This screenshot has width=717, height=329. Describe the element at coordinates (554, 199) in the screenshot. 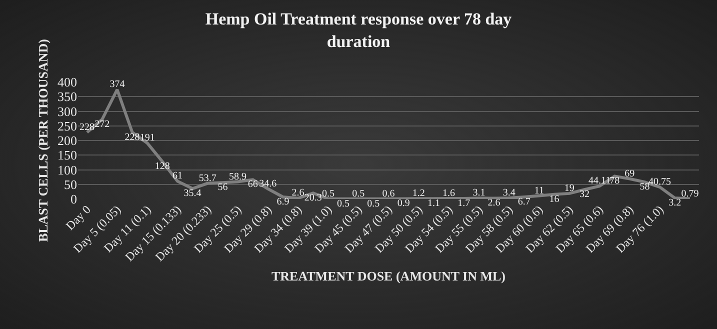

I see `data-label: 16` at that location.